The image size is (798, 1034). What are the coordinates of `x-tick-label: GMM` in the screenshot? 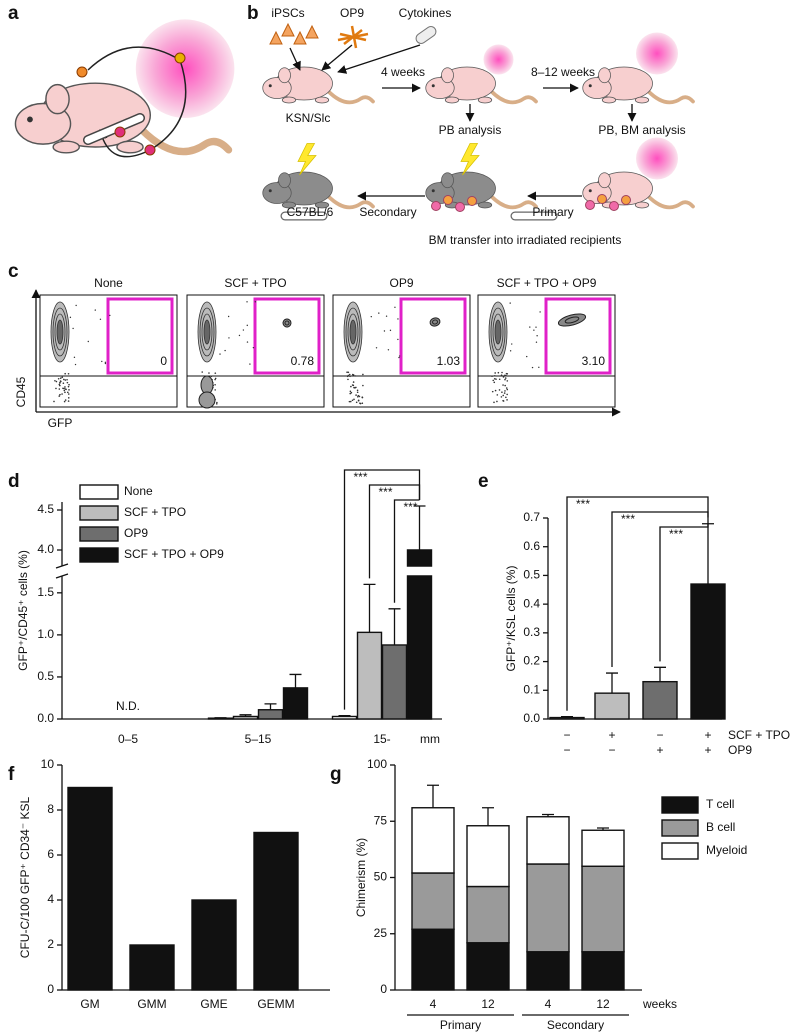 It's located at (151, 1004).